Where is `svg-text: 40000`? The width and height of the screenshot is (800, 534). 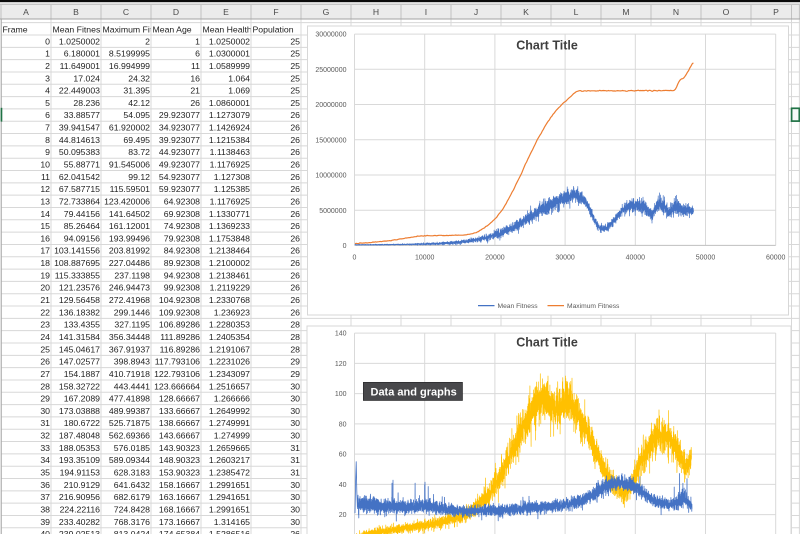
svg-text: 40000 is located at coordinates (636, 257).